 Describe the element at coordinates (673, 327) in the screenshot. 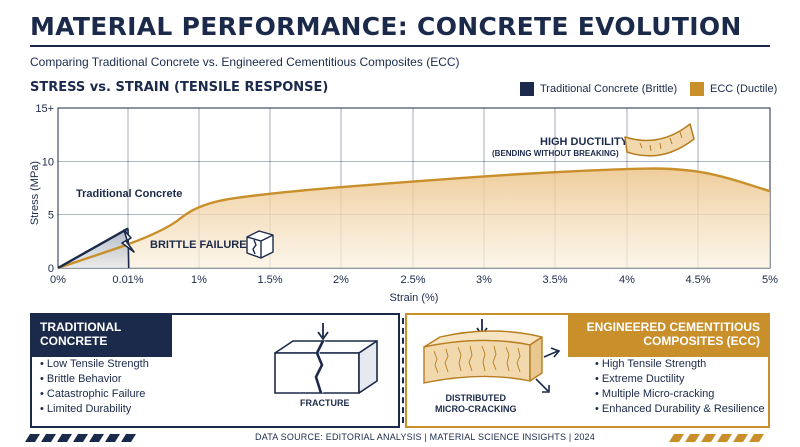

I see `ecc-heading-line1: ENGINEERED CEMENTITIOUS` at that location.